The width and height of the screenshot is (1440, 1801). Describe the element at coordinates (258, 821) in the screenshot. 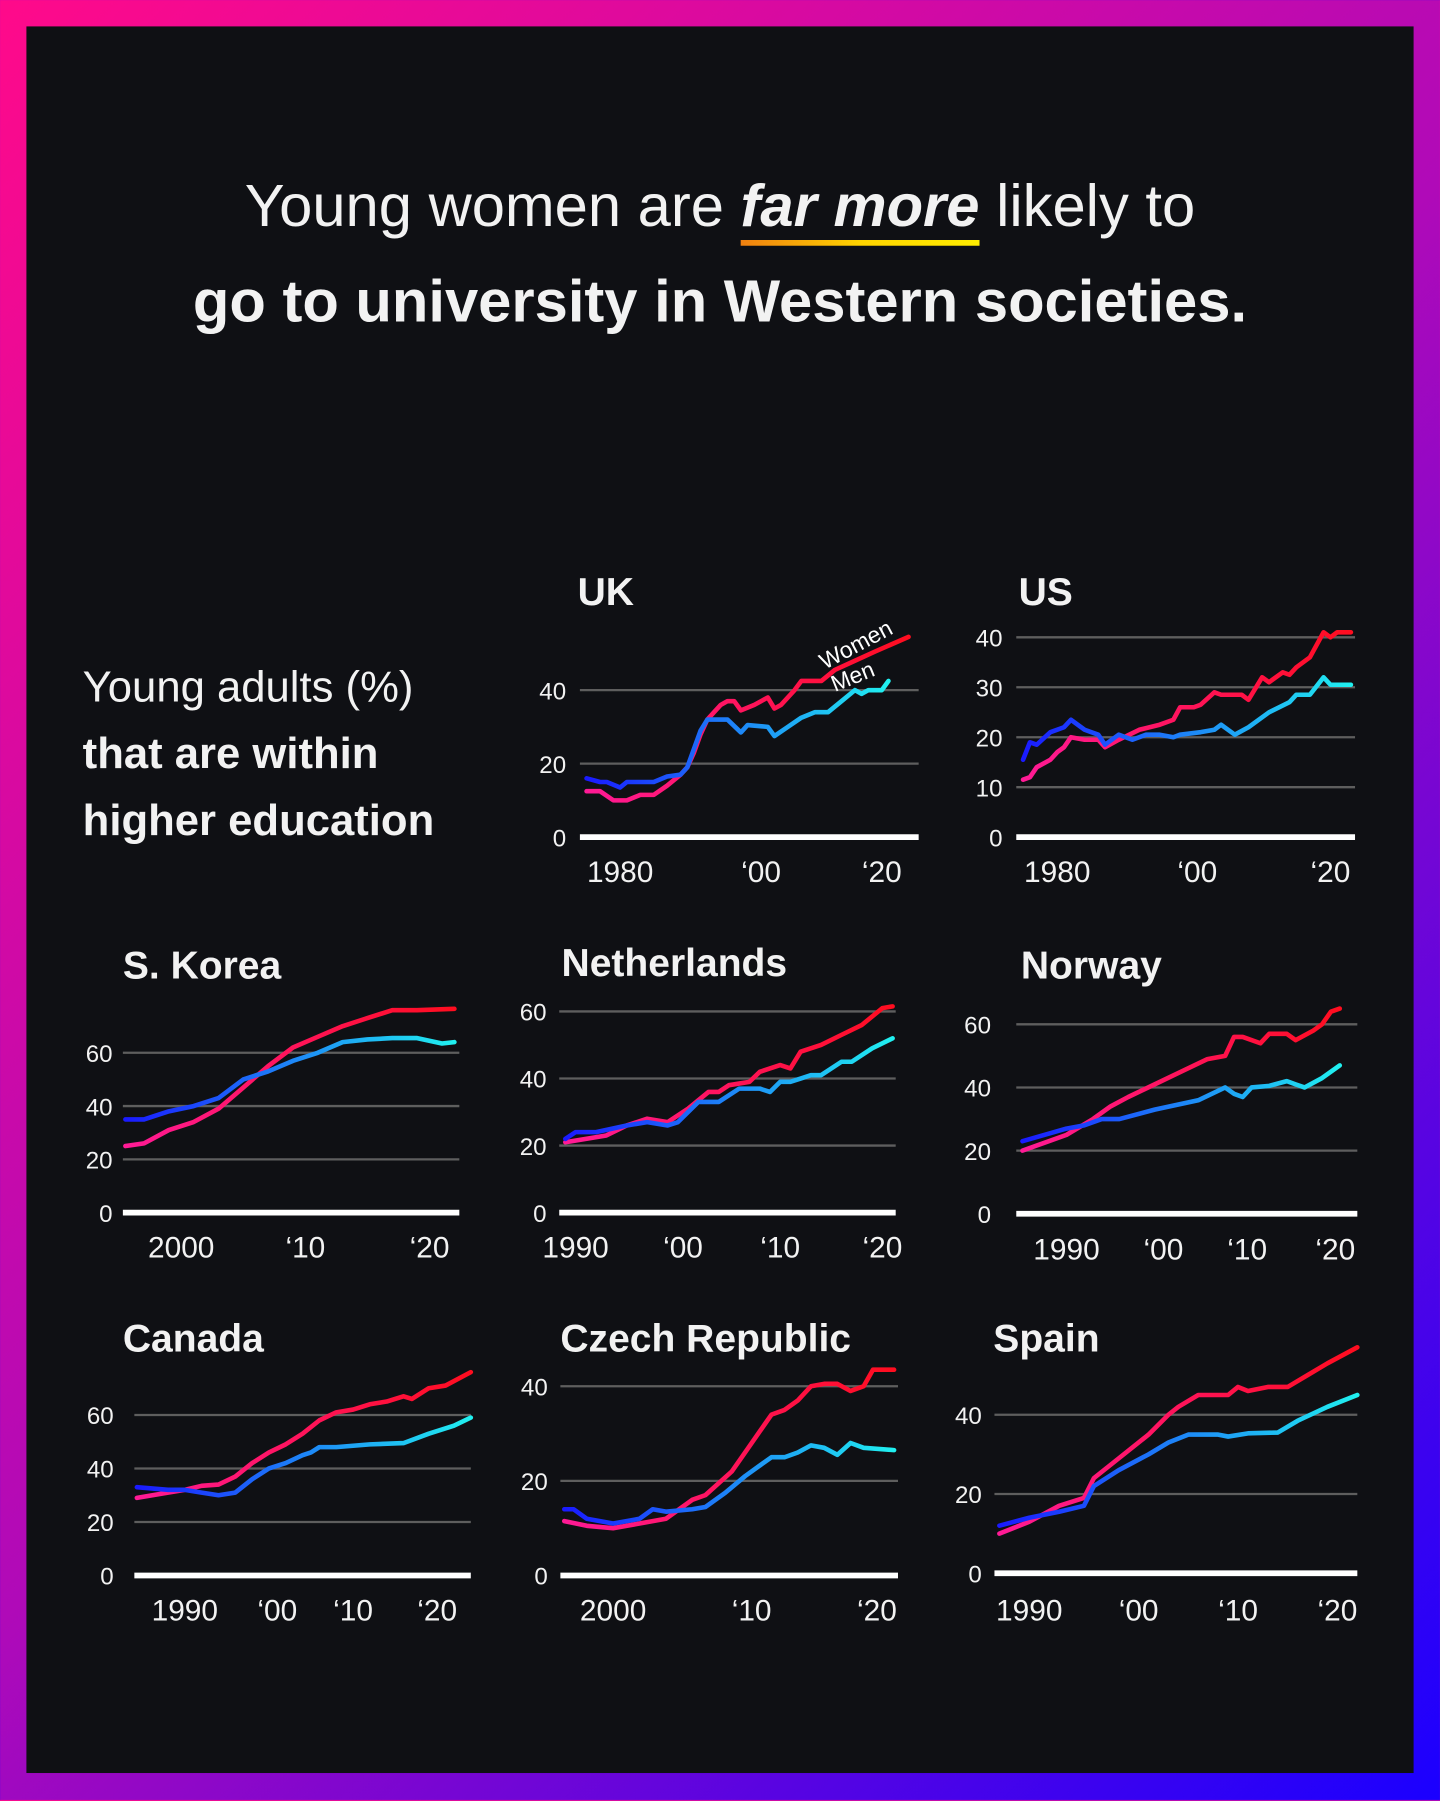

I see `side-label-line-3: higher education` at that location.